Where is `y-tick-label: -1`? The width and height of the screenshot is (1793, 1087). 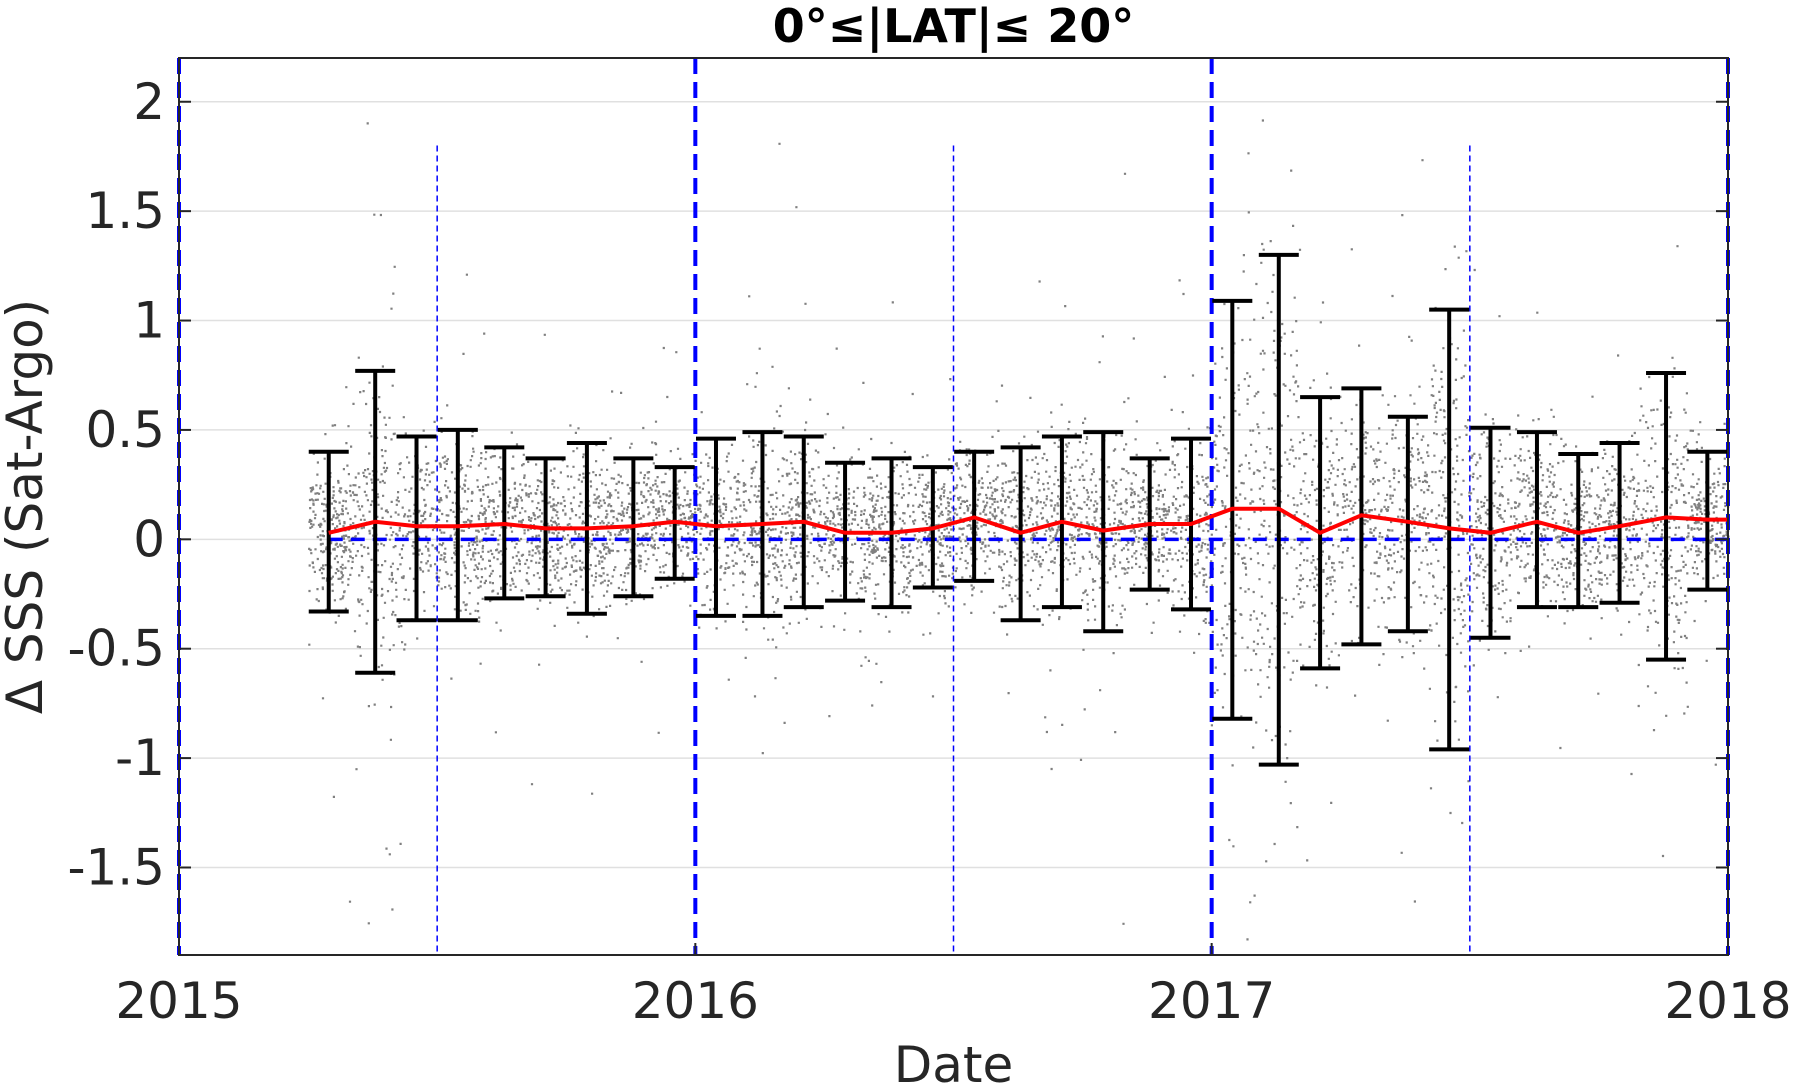 y-tick-label: -1 is located at coordinates (140, 758).